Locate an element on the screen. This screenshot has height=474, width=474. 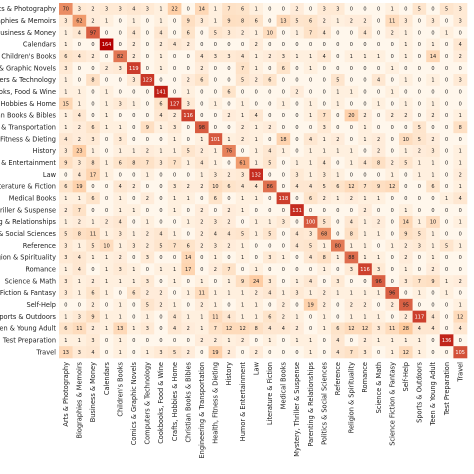
row-tick-label: Cookbooks, Food & Wine is located at coordinates (28, 92).